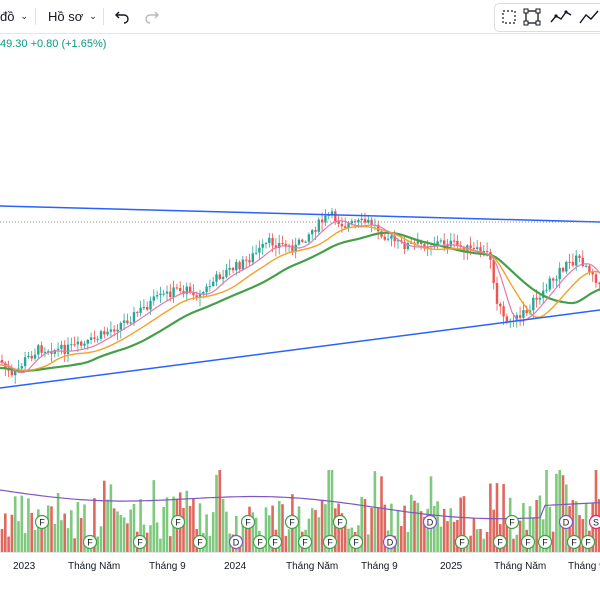 This screenshot has width=600, height=601. What do you see at coordinates (595, 522) in the screenshot?
I see `event-marker: S` at bounding box center [595, 522].